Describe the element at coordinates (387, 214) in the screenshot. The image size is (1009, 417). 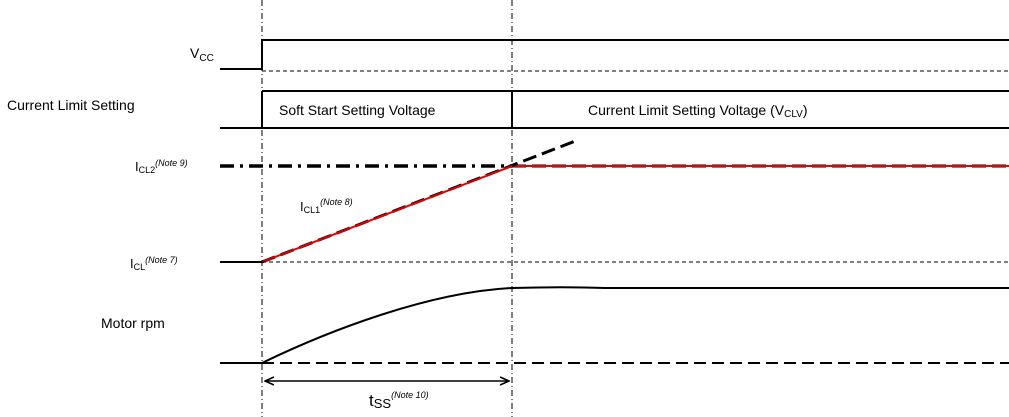
I see `current-limit-red-ramp` at that location.